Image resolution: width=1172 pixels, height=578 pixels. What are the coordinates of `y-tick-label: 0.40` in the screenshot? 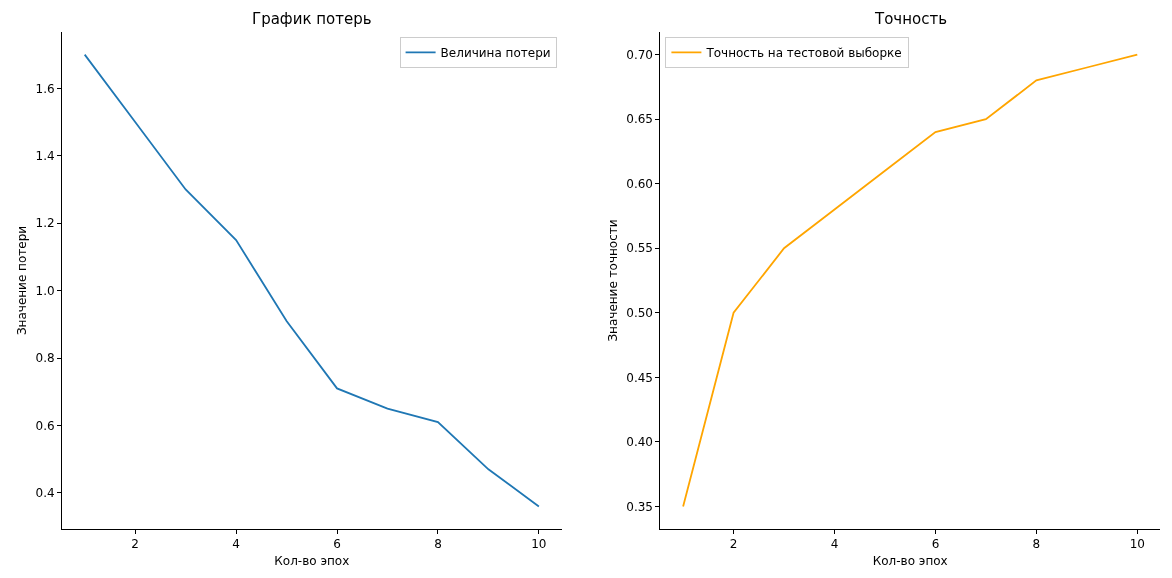 It's located at (640, 442).